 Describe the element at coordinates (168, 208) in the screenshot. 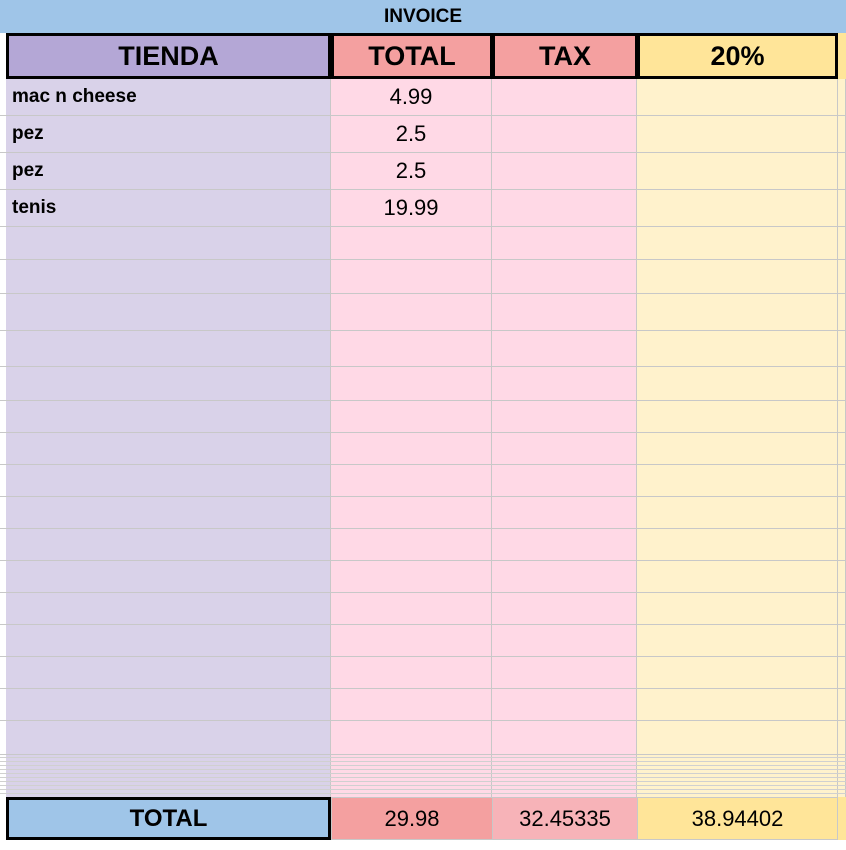

I see `table-cell: tenis` at that location.